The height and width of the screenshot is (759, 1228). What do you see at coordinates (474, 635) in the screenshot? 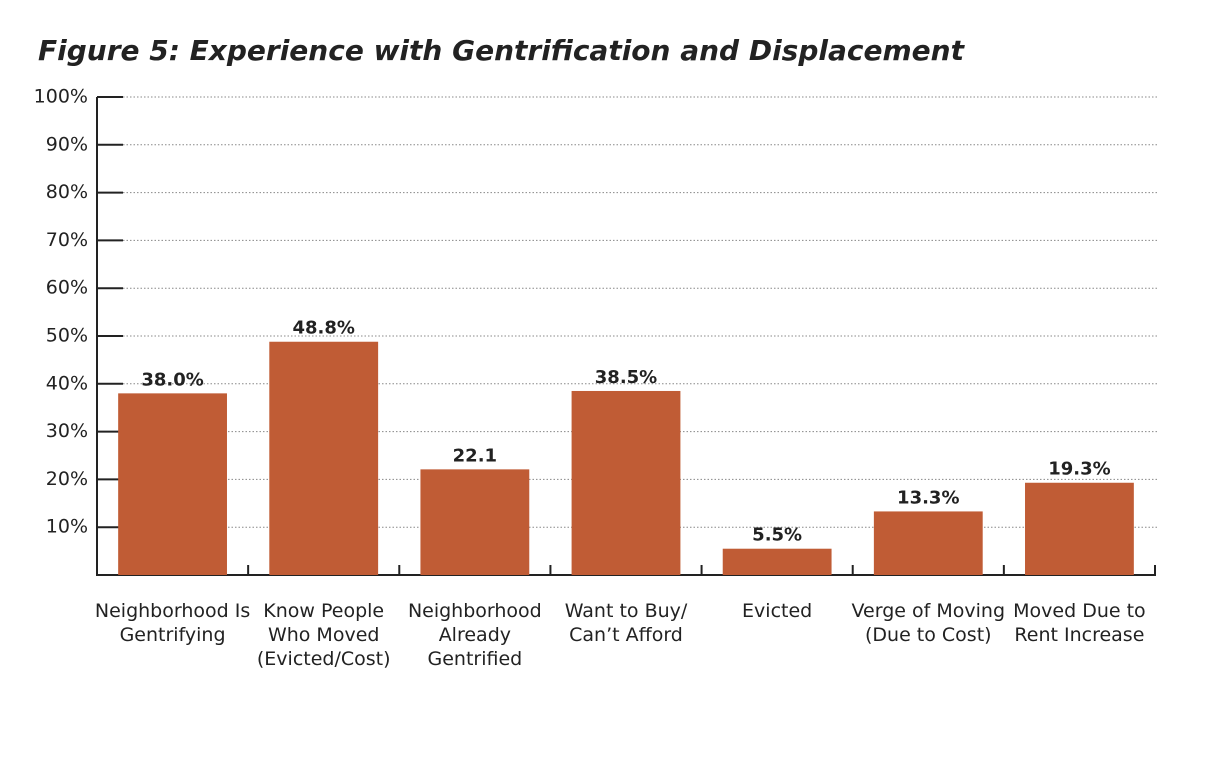
I see `x-tick-label: Neighborhood Already Gentrified` at bounding box center [474, 635].